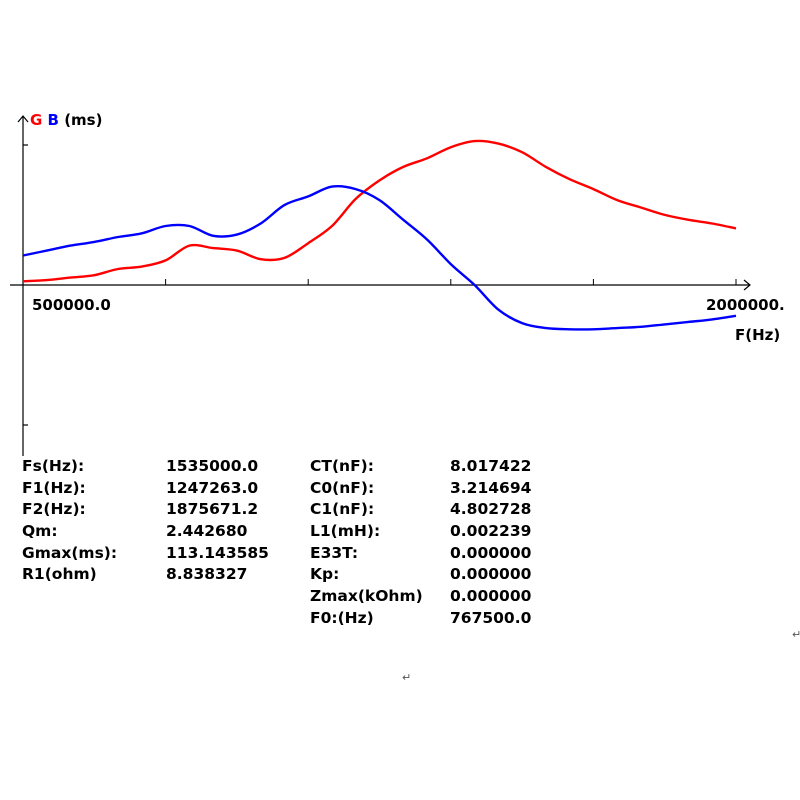 The image size is (800, 800). What do you see at coordinates (212, 487) in the screenshot?
I see `param-value: 1247263.0` at bounding box center [212, 487].